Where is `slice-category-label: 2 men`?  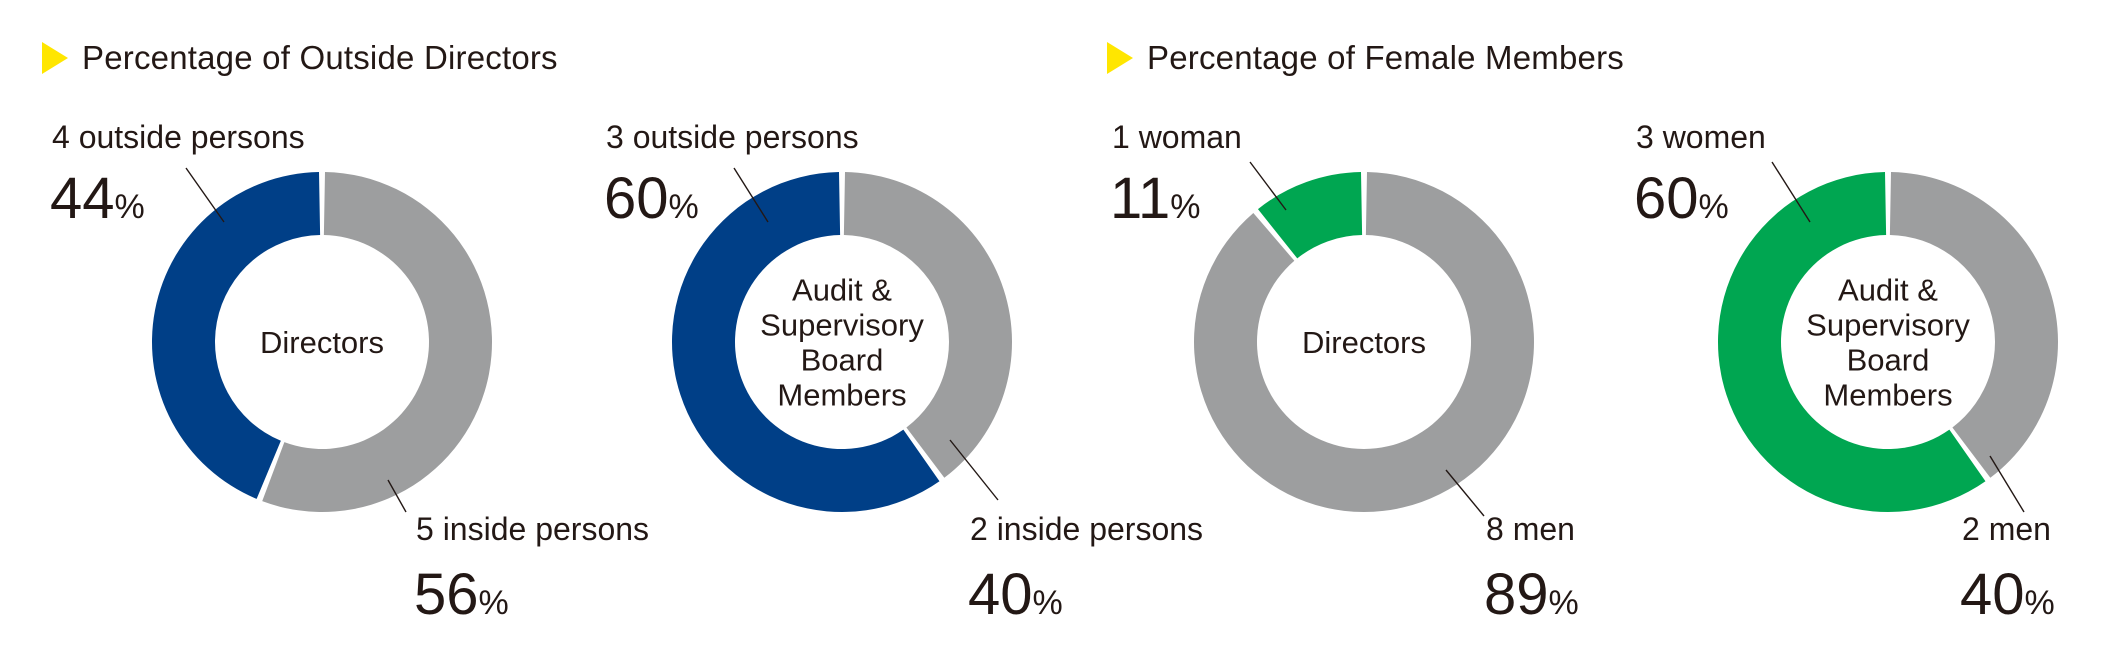
slice-category-label: 2 men is located at coordinates (2006, 529).